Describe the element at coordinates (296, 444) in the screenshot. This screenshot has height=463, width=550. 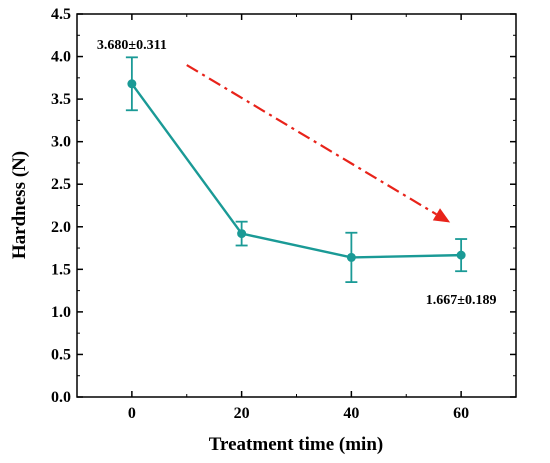
I see `x-axis-label: Treatment time (min)` at that location.